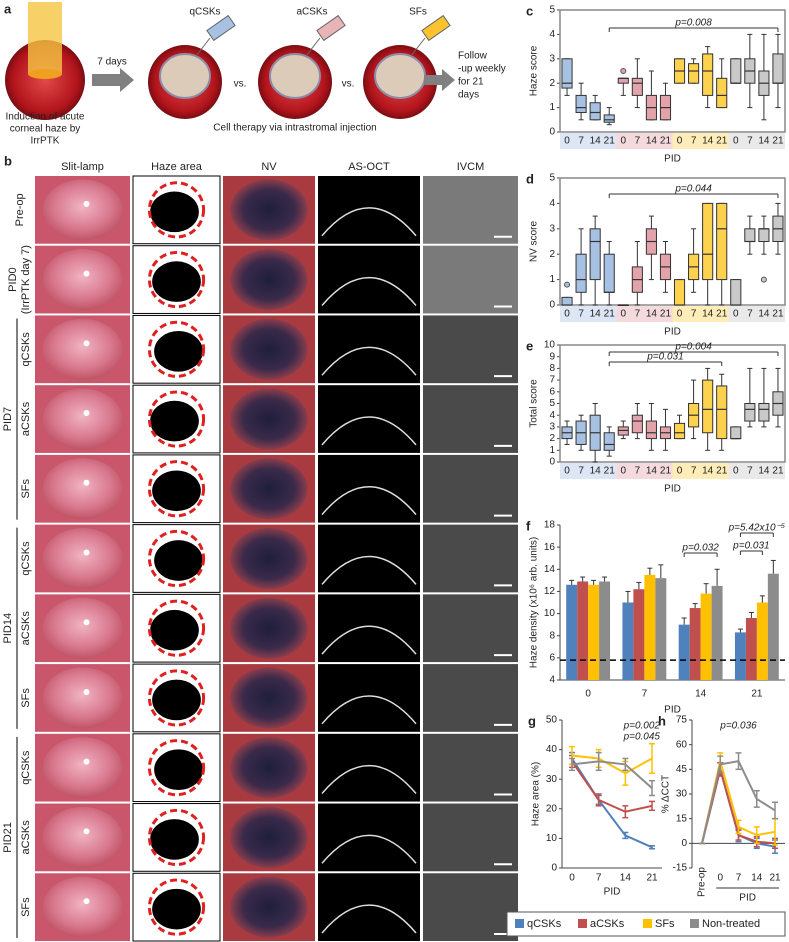  I want to click on legend-label: SFs, so click(665, 924).